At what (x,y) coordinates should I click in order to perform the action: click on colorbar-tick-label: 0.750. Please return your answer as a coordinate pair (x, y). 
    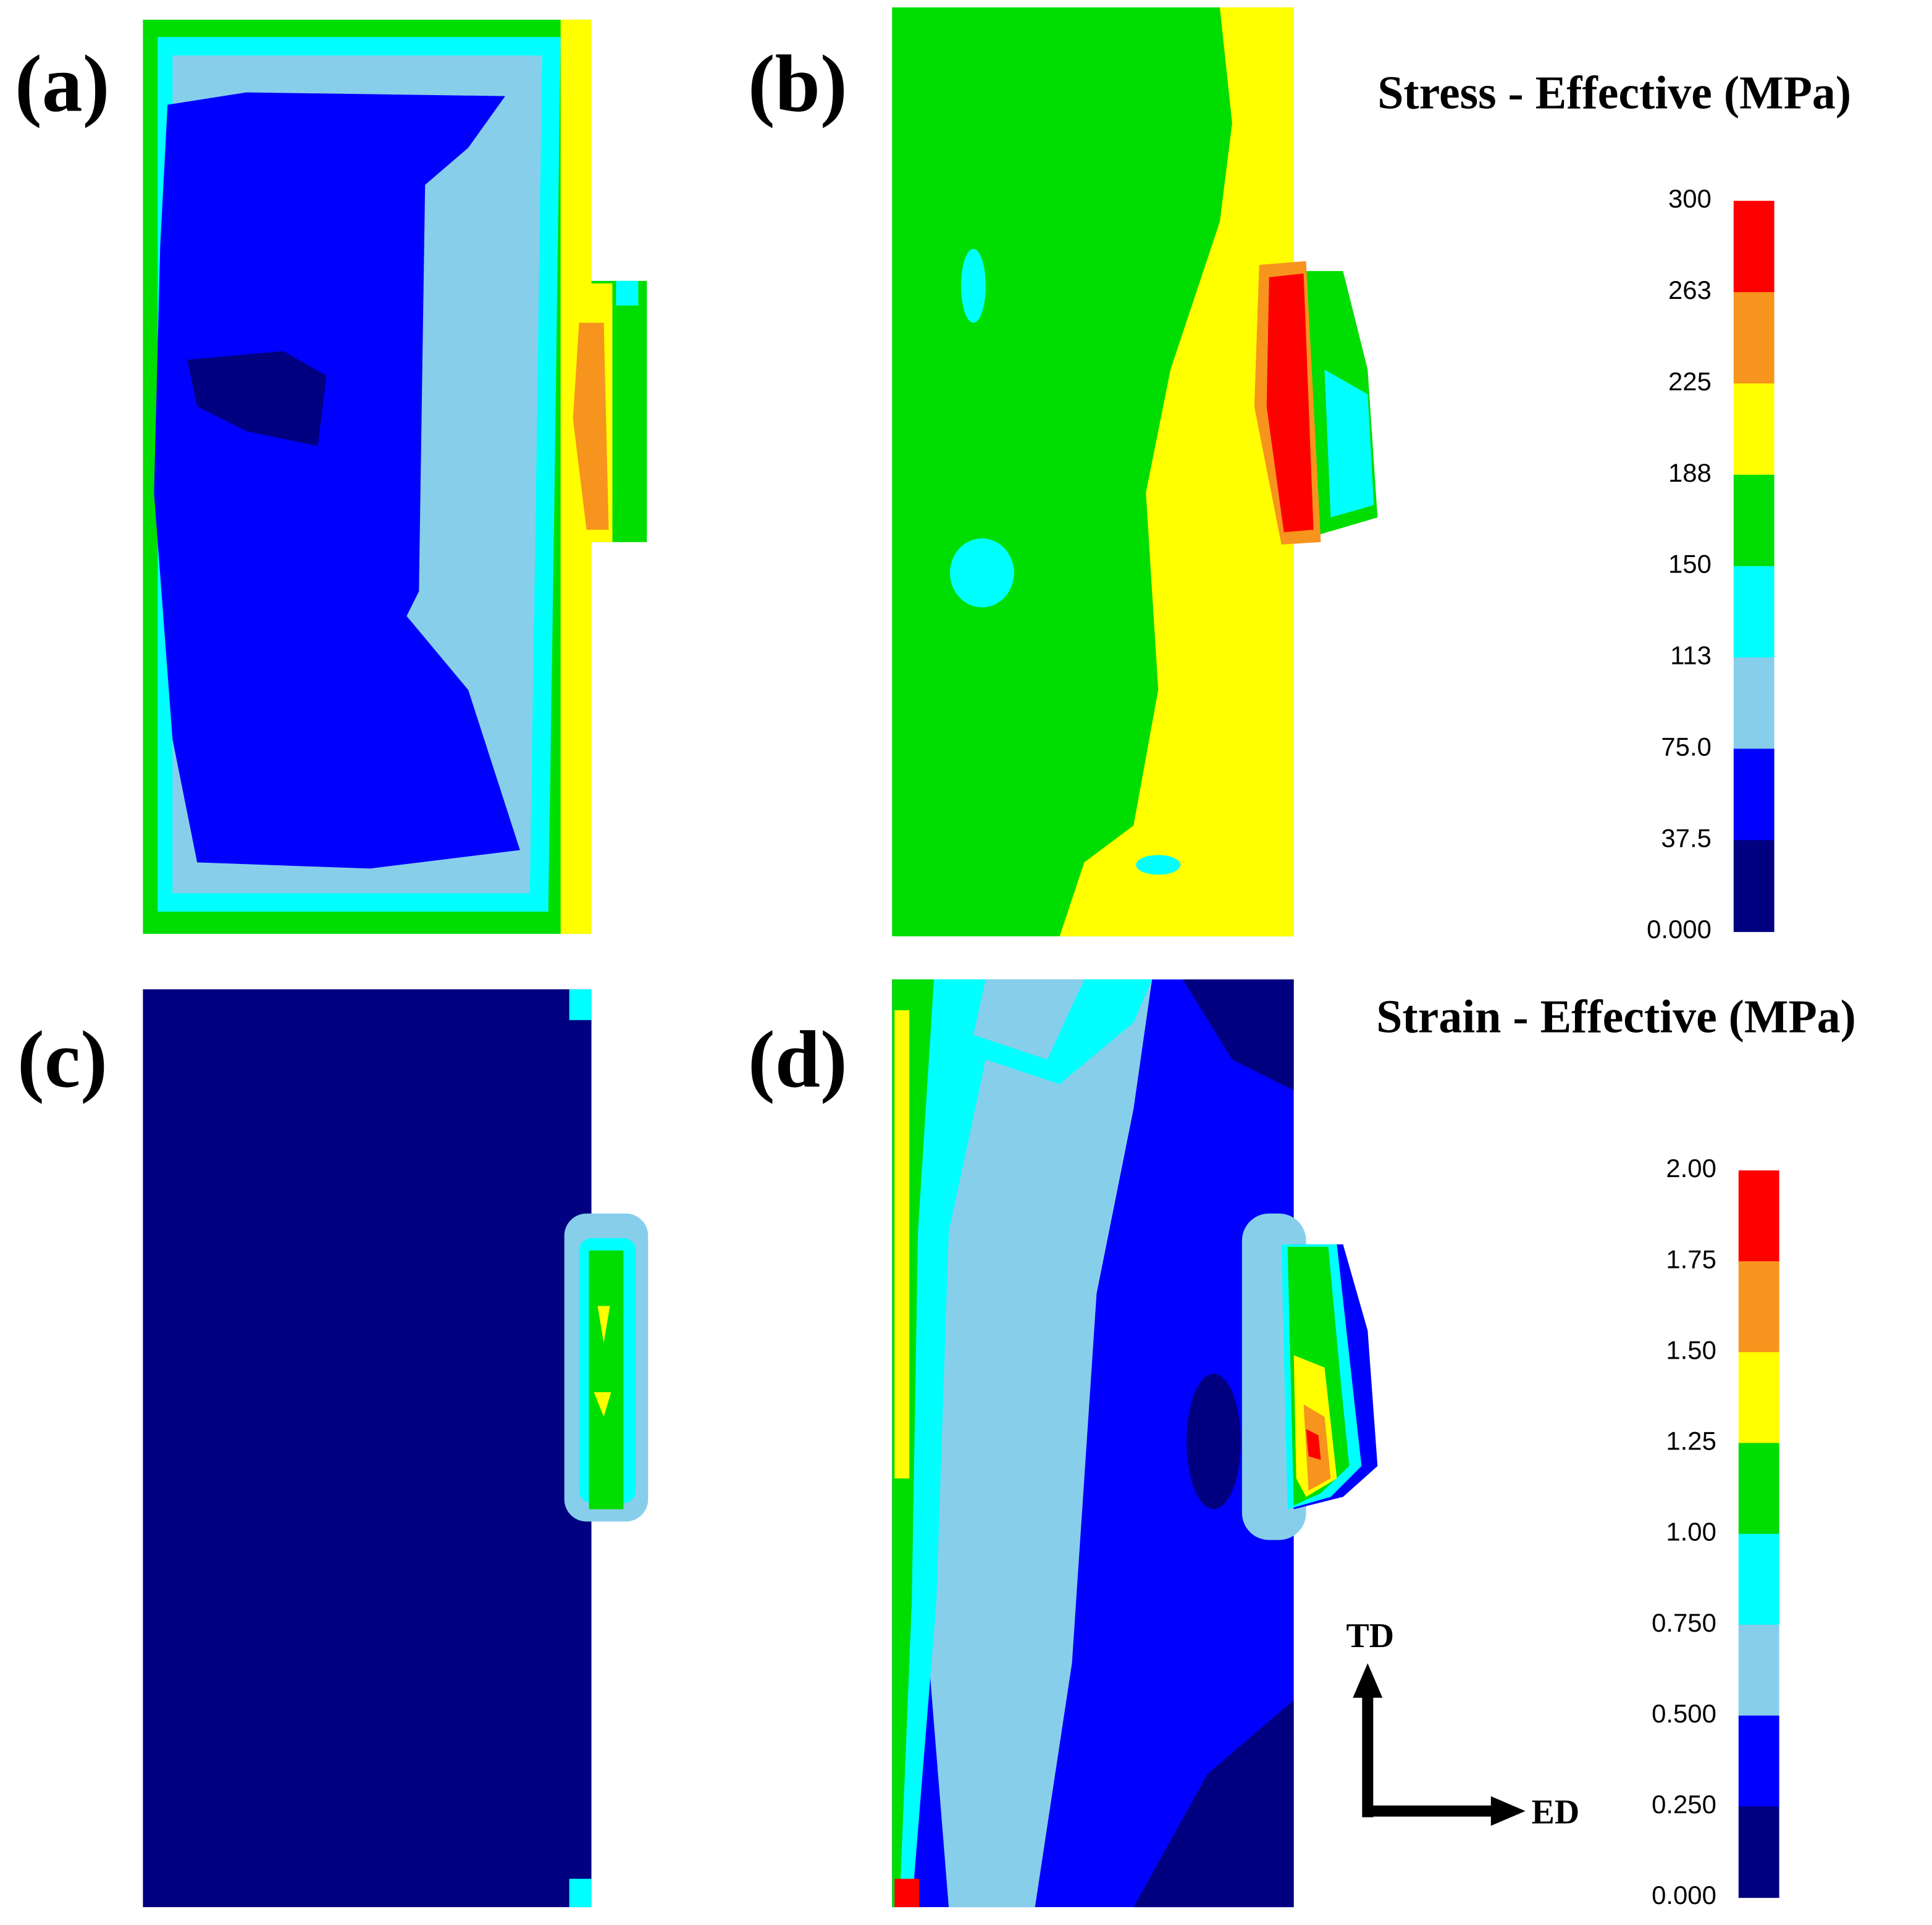
    Looking at the image, I should click on (1684, 1622).